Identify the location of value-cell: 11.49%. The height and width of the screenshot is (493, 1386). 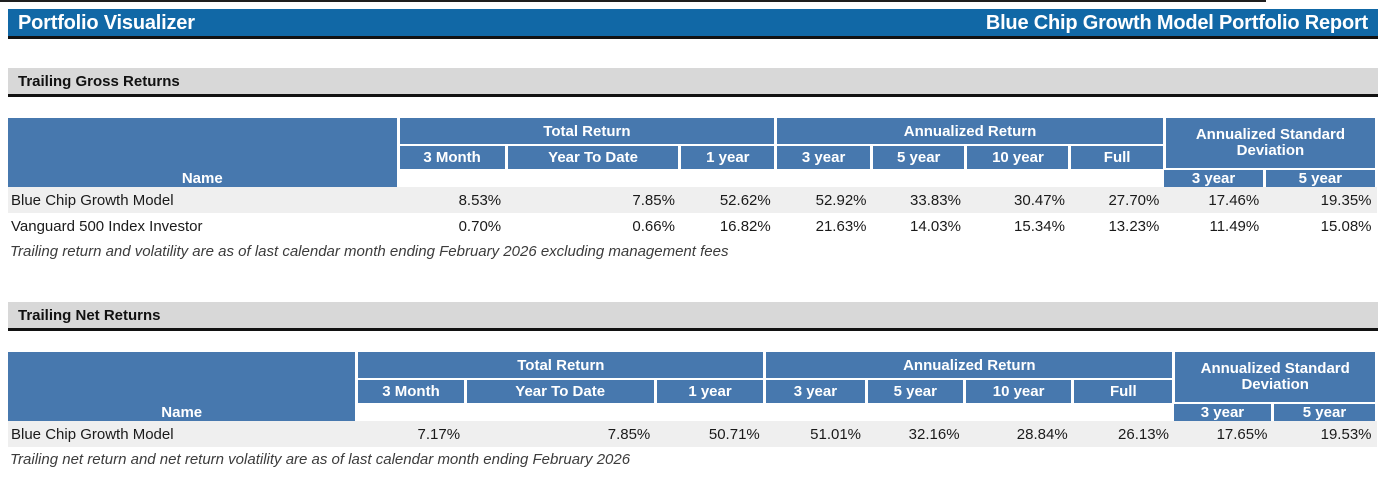
(1234, 226).